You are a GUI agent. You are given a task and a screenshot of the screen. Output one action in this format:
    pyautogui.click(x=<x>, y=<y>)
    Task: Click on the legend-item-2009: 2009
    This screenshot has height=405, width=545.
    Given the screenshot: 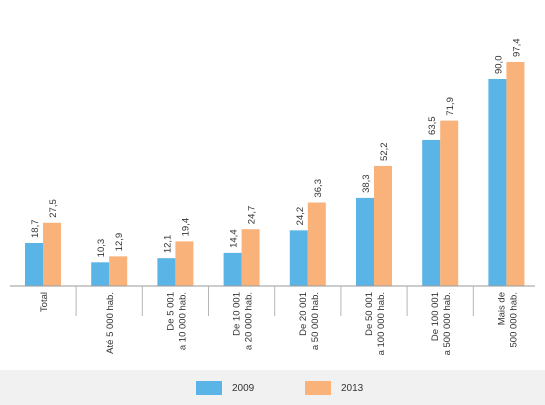 What is the action you would take?
    pyautogui.click(x=225, y=388)
    